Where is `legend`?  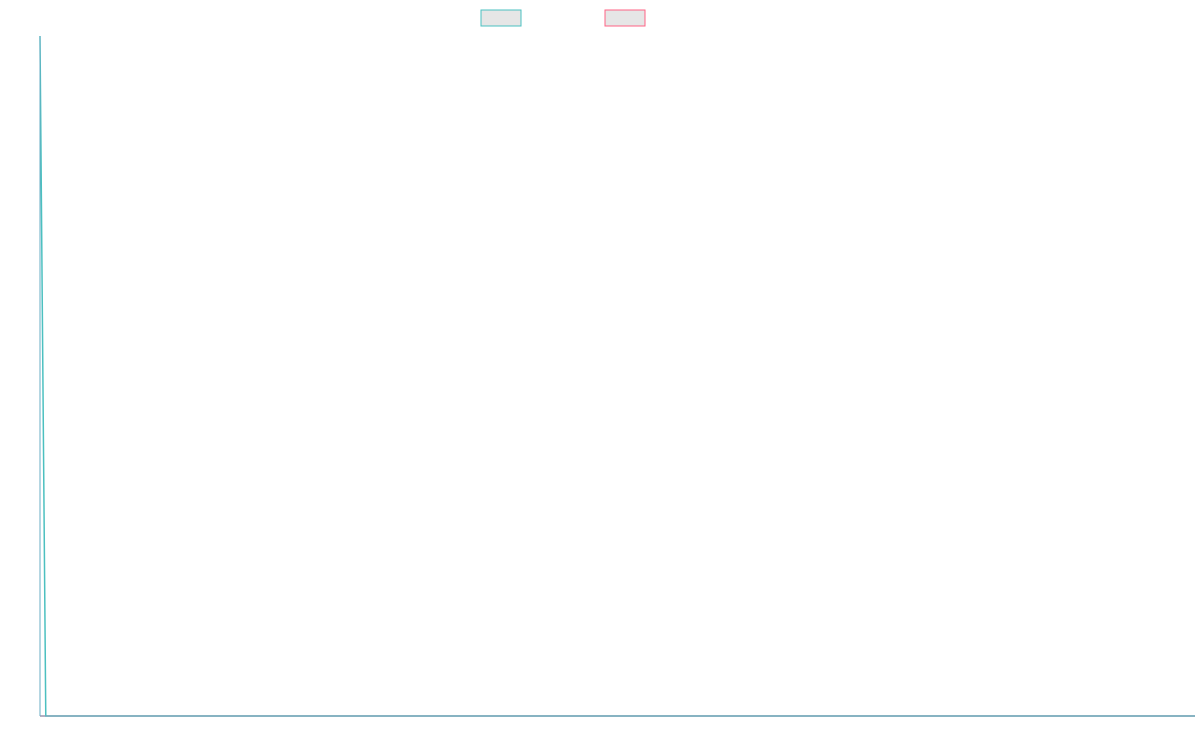
legend is located at coordinates (563, 18).